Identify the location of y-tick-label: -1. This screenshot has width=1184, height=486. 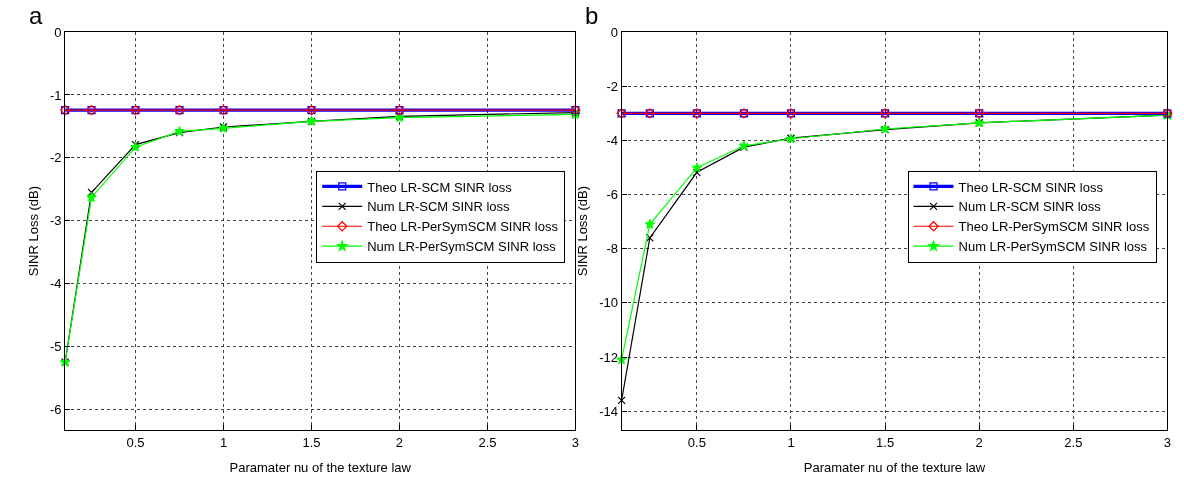
(55, 95).